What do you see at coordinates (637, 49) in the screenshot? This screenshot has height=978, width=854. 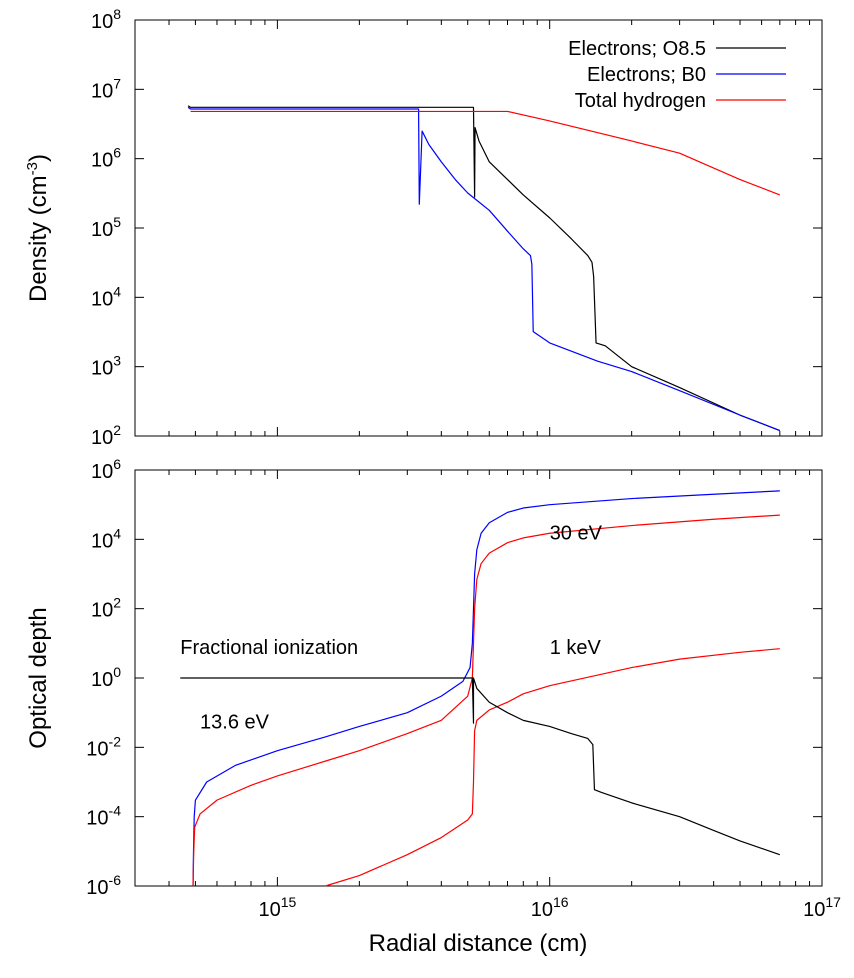 I see `legend-label: Electrons; O8.5` at bounding box center [637, 49].